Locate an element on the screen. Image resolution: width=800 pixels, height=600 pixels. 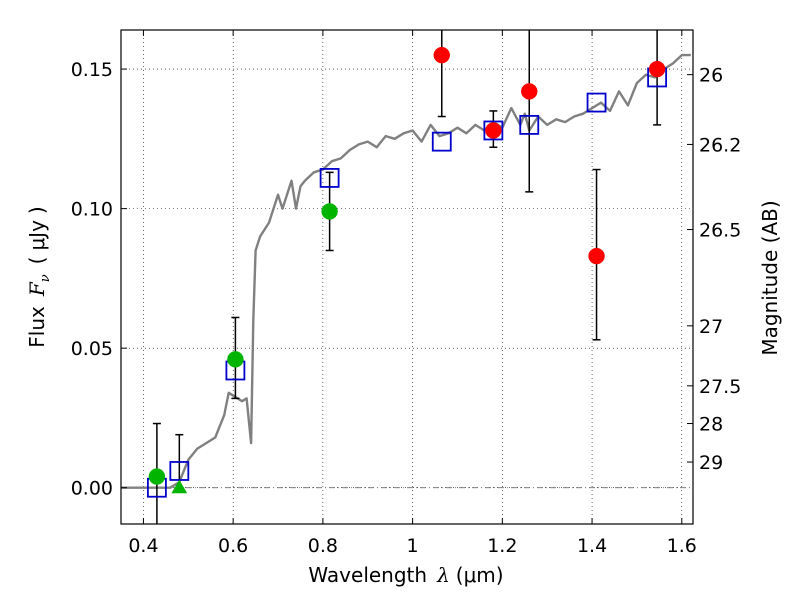
y2-axis-ticks: 26 26.2 26.5 27 27.5 28 29 is located at coordinates (714, 269).